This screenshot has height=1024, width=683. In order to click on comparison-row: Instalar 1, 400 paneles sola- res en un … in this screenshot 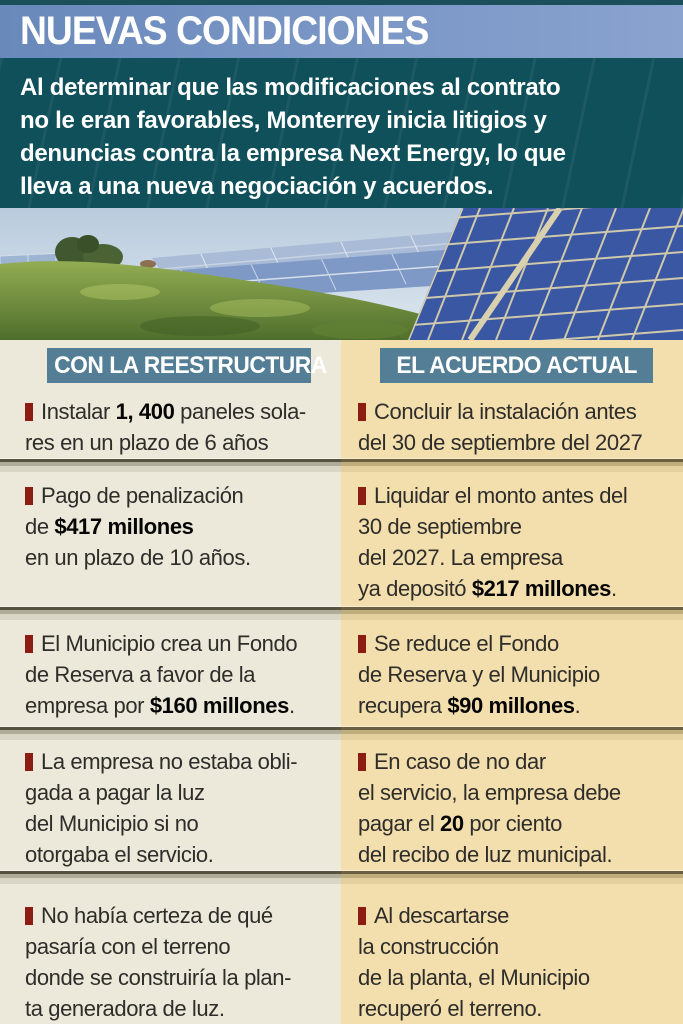, I will do `click(341, 423)`.